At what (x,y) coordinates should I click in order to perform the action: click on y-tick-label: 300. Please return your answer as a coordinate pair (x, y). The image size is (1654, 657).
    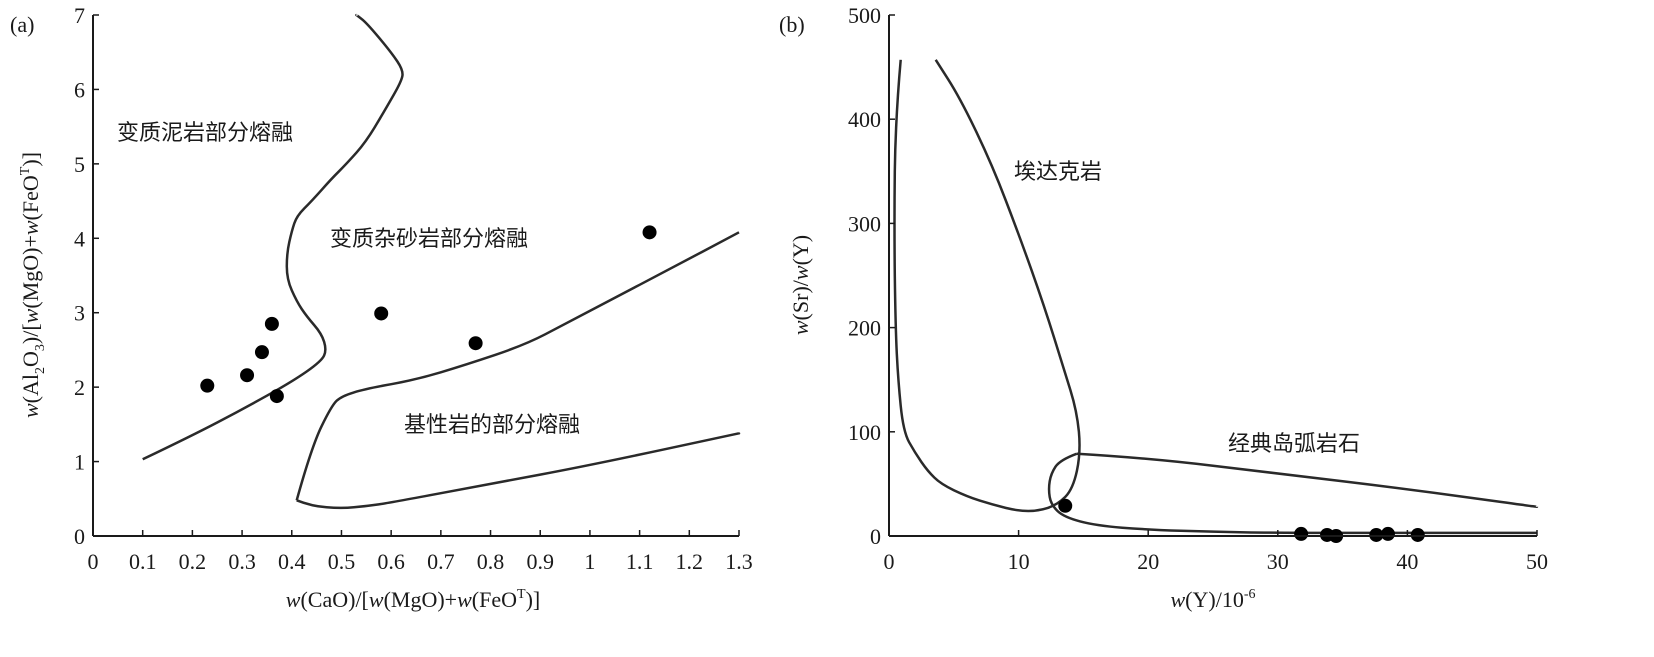
    Looking at the image, I should click on (864, 223).